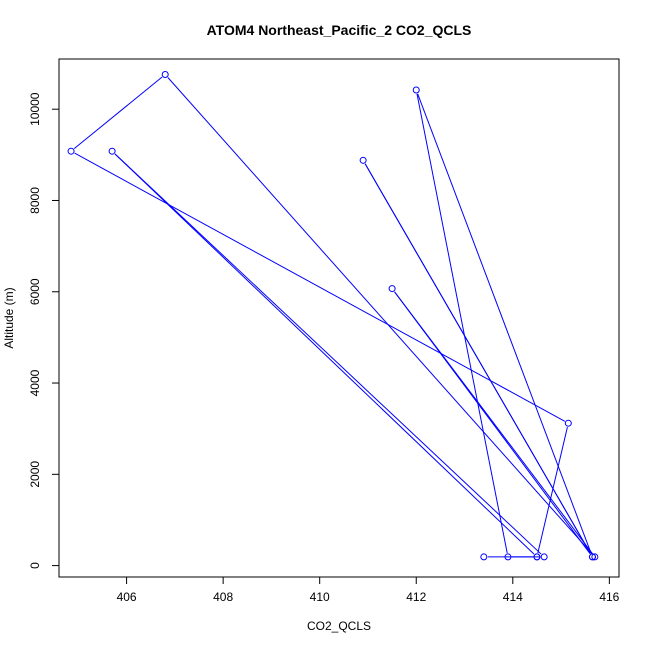 The image size is (650, 650). Describe the element at coordinates (609, 597) in the screenshot. I see `x-tick-label: 416` at that location.